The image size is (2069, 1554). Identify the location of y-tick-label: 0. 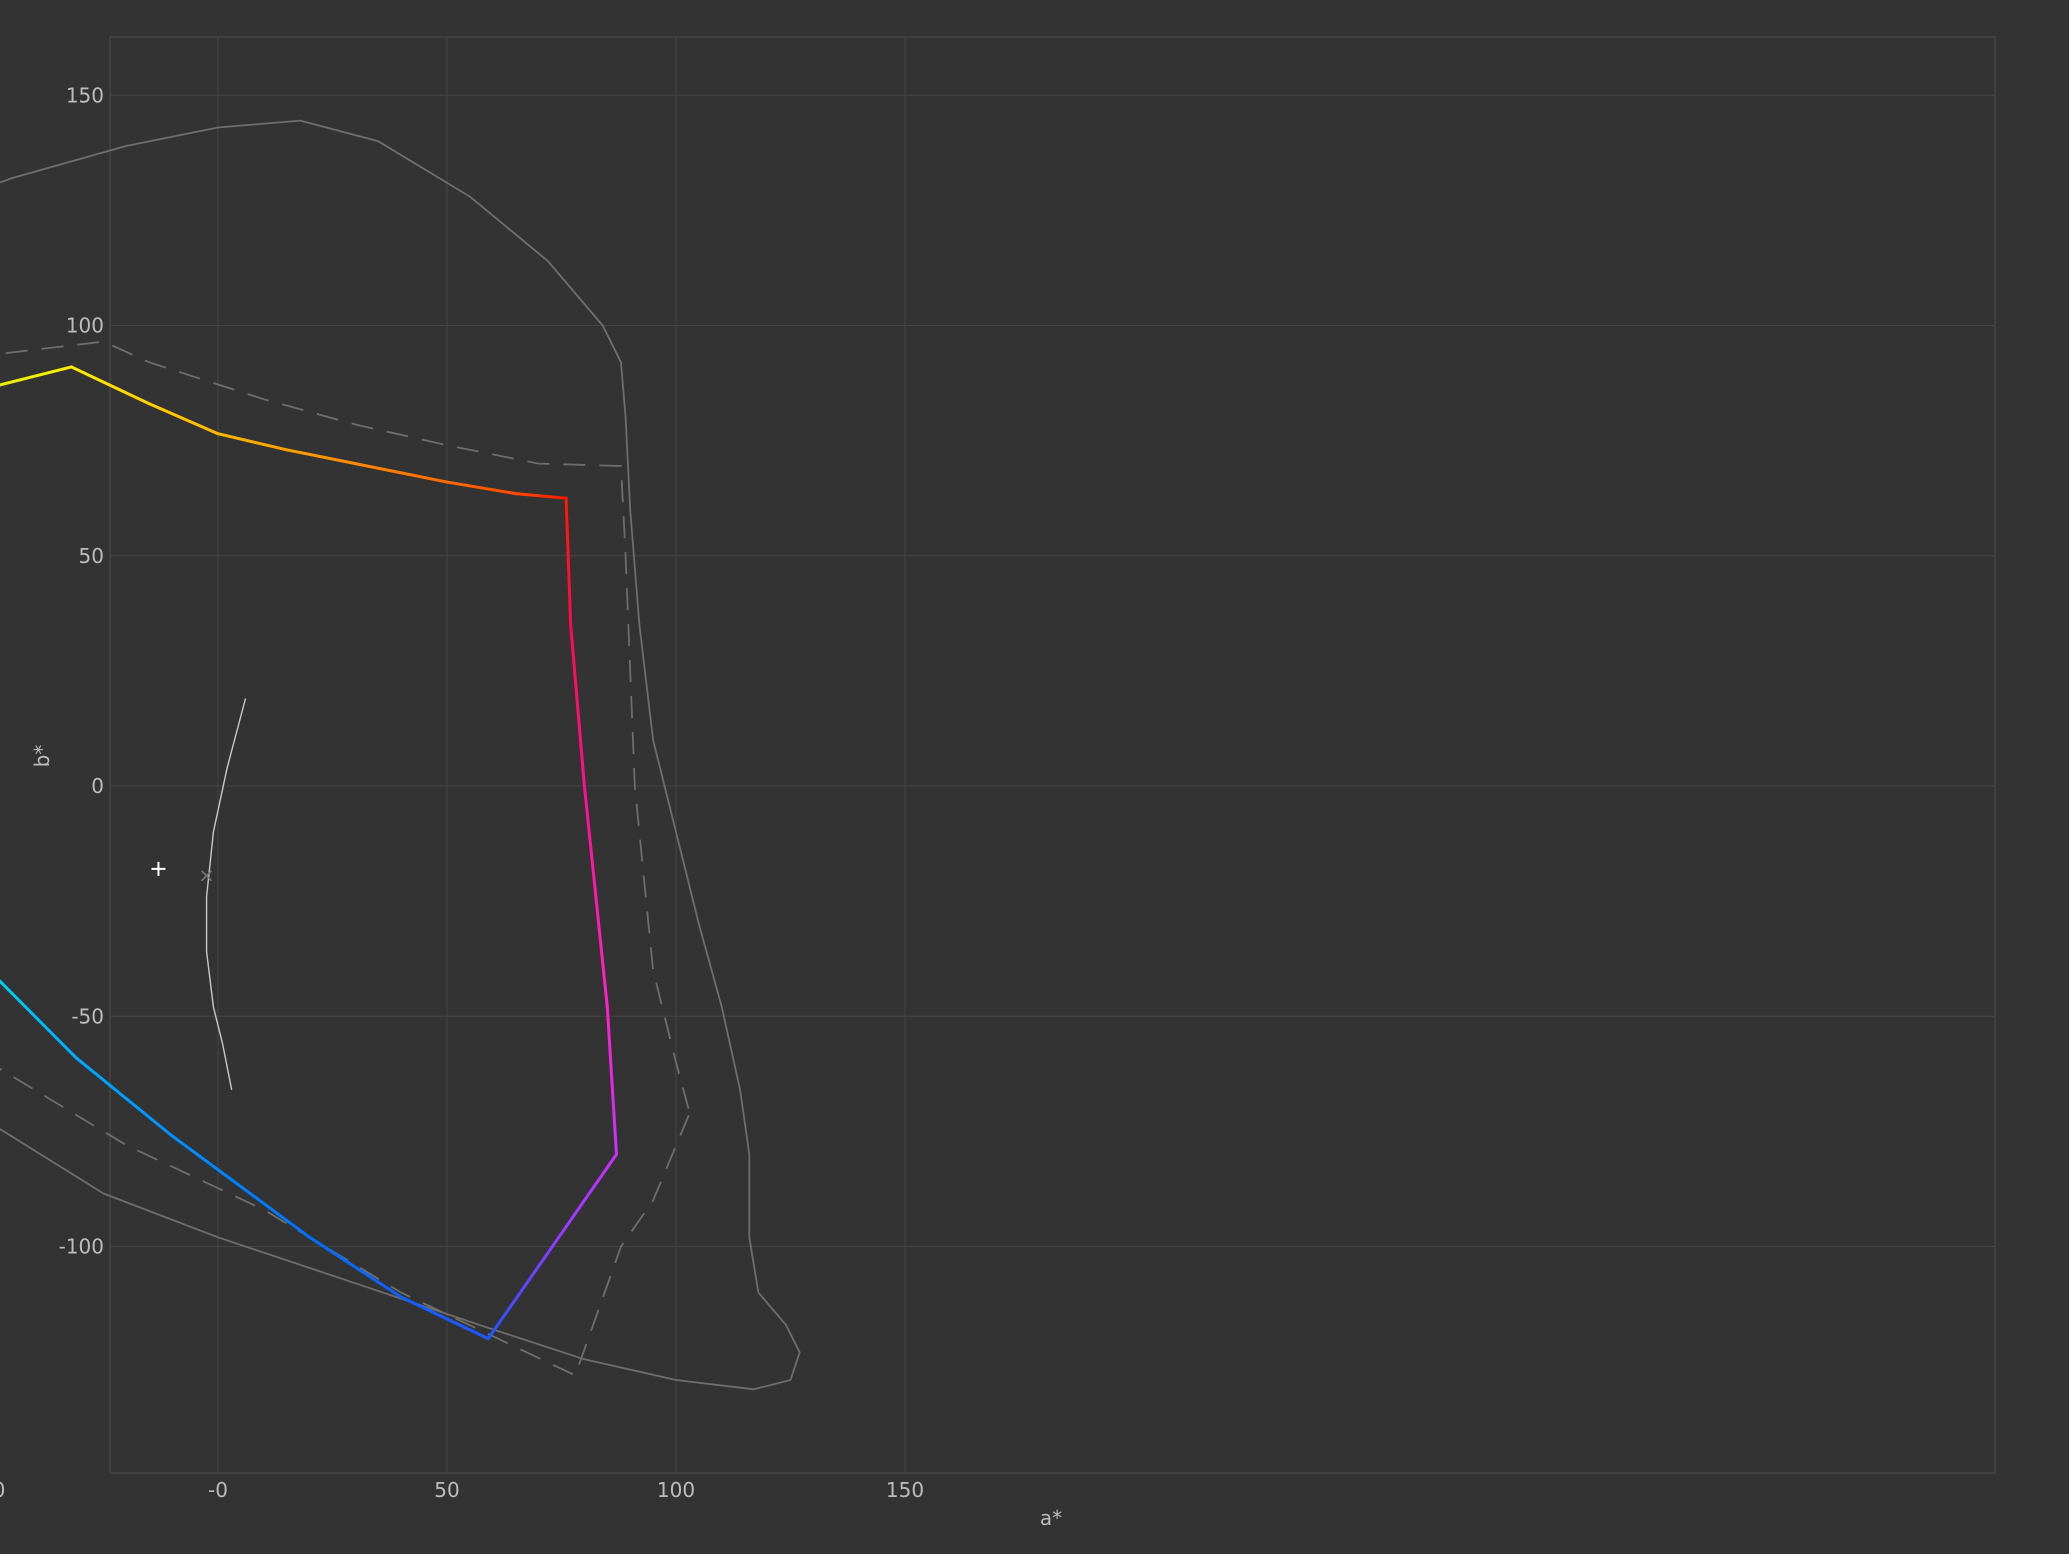
(97, 786).